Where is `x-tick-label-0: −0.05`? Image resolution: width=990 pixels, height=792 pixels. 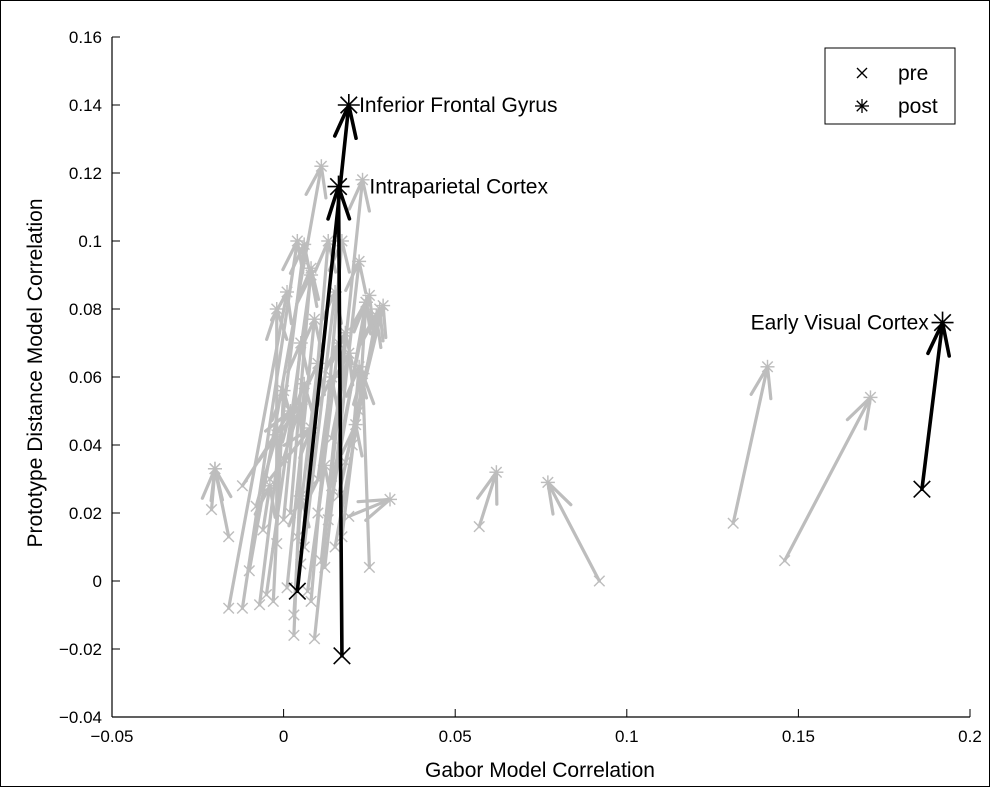 x-tick-label-0: −0.05 is located at coordinates (111, 736).